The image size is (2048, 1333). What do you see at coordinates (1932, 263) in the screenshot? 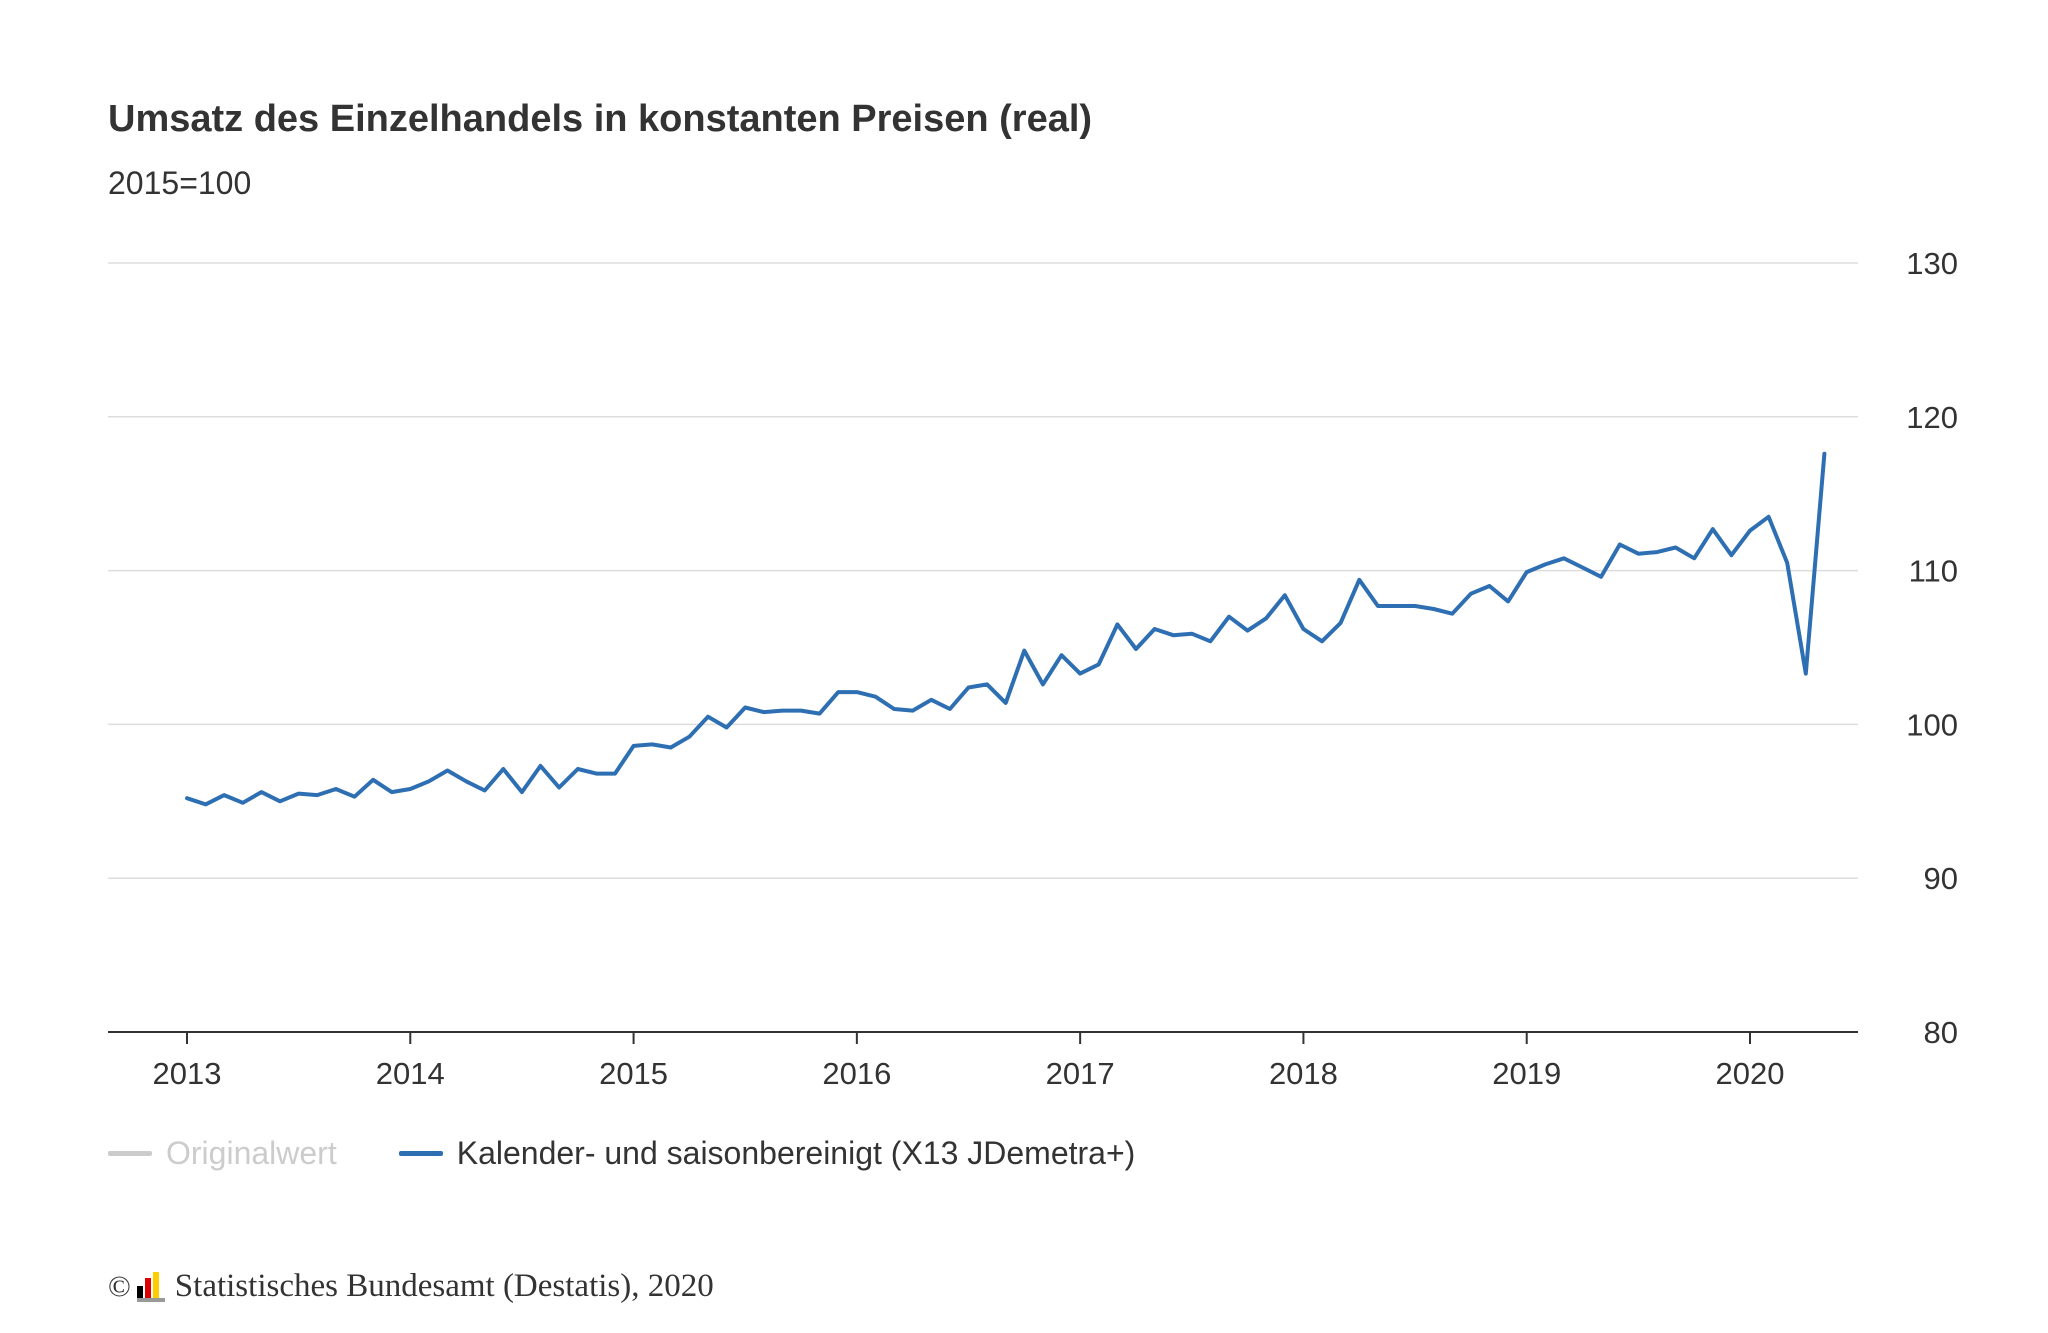
I see `y-tick-label-130: 130` at bounding box center [1932, 263].